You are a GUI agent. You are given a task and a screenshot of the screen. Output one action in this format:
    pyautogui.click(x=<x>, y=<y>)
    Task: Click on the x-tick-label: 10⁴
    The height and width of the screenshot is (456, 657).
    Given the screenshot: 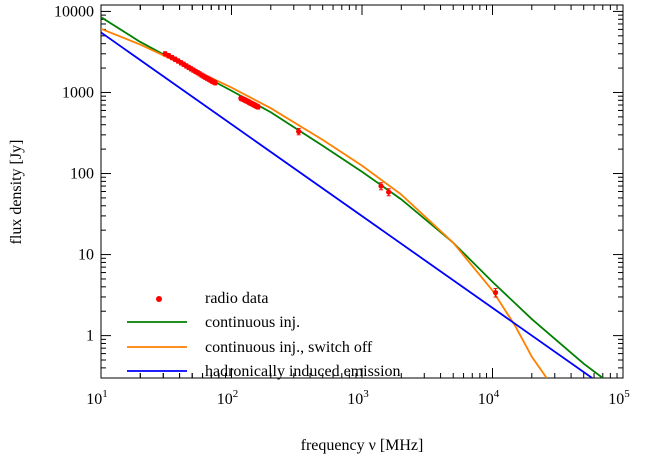 What is the action you would take?
    pyautogui.click(x=489, y=398)
    